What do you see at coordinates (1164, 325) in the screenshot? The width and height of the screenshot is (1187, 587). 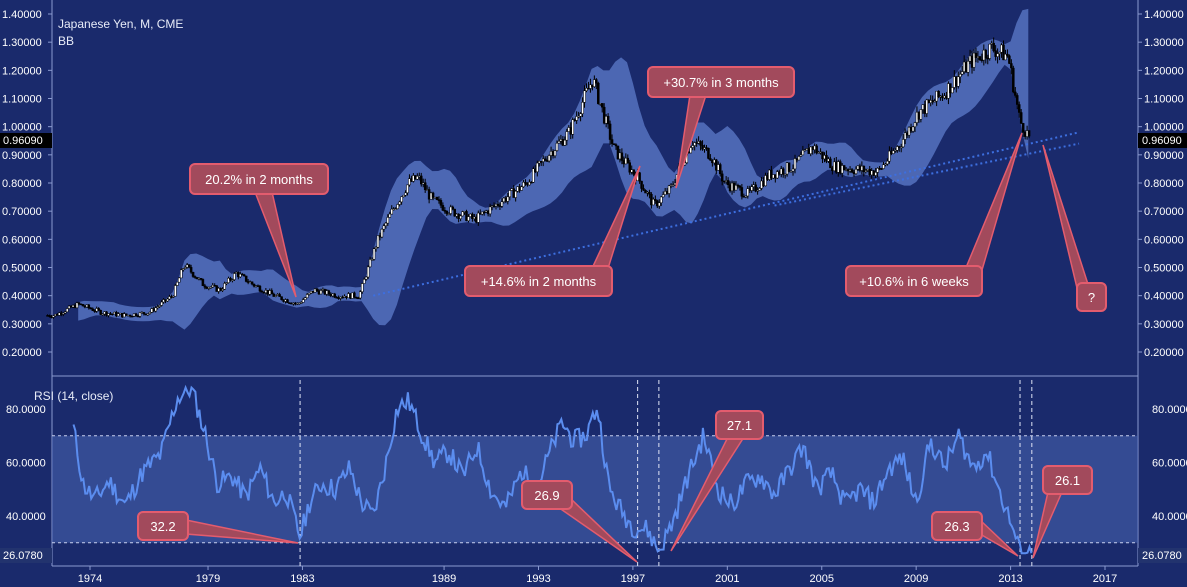 I see `price-tick-label-right: 0.30000` at bounding box center [1164, 325].